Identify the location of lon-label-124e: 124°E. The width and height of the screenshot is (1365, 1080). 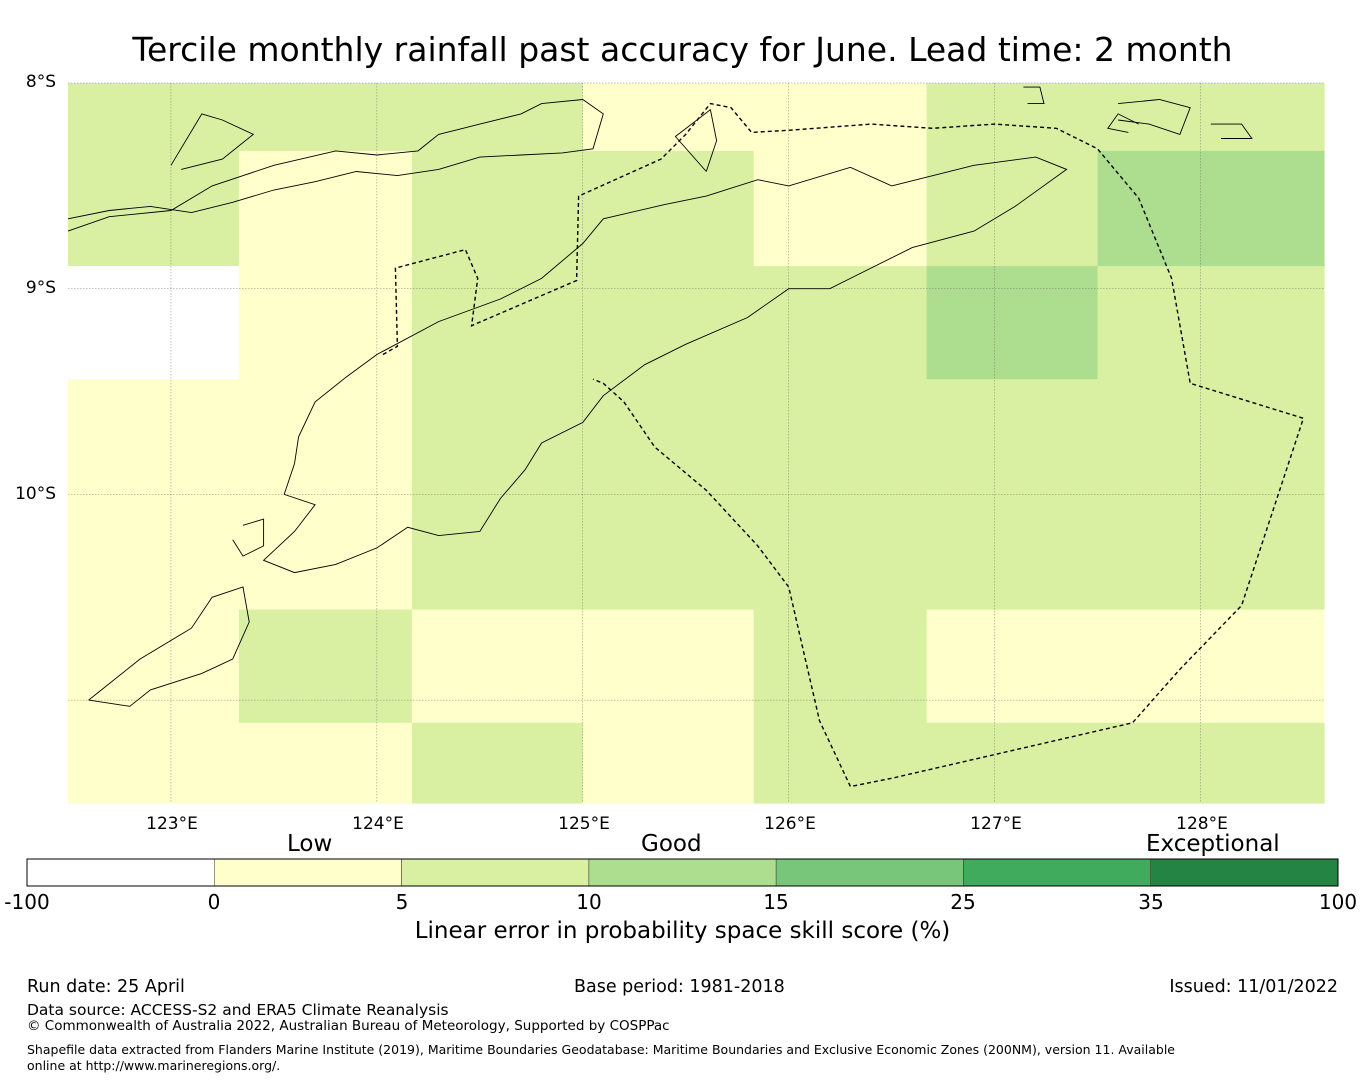
(378, 824).